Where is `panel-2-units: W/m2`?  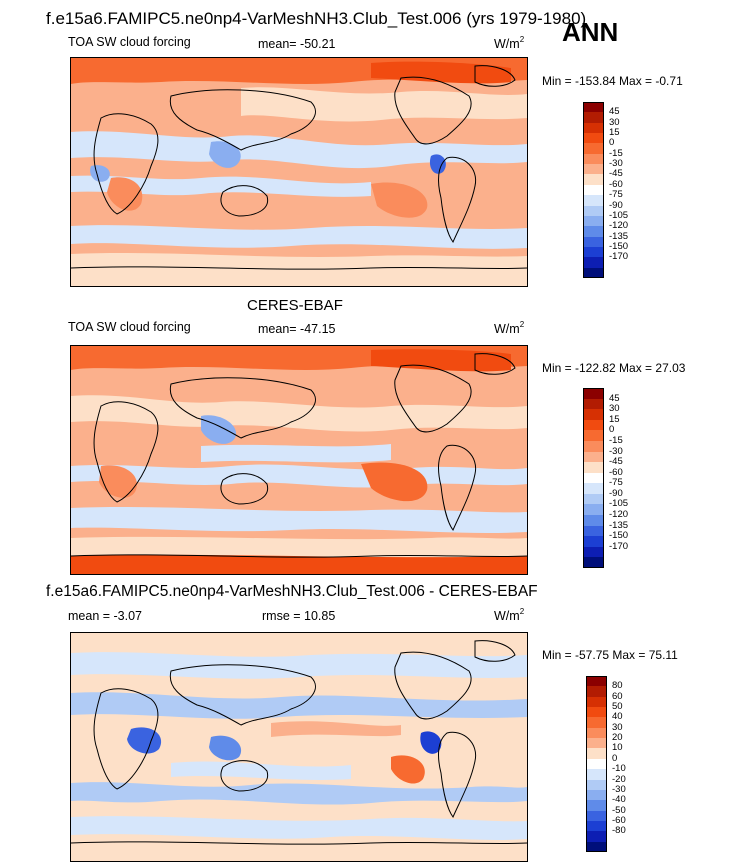 panel-2-units: W/m2 is located at coordinates (509, 328).